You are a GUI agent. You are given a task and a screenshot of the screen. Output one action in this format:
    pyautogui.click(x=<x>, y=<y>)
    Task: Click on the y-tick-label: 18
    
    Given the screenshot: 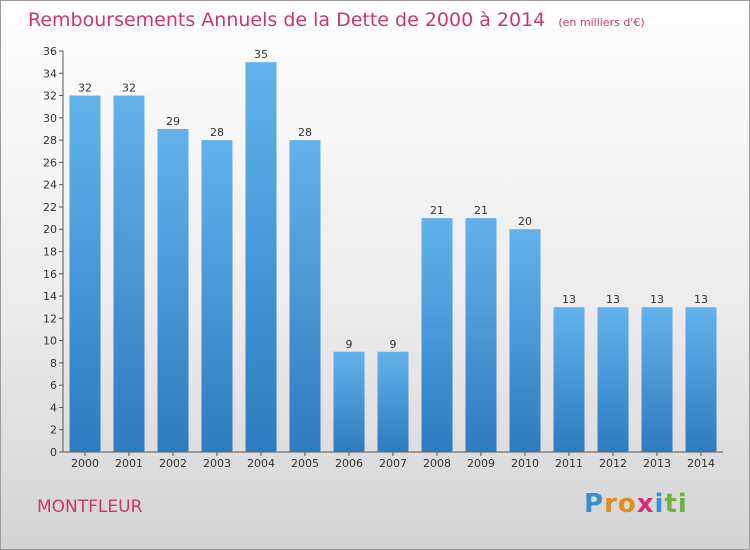 What is the action you would take?
    pyautogui.click(x=50, y=252)
    